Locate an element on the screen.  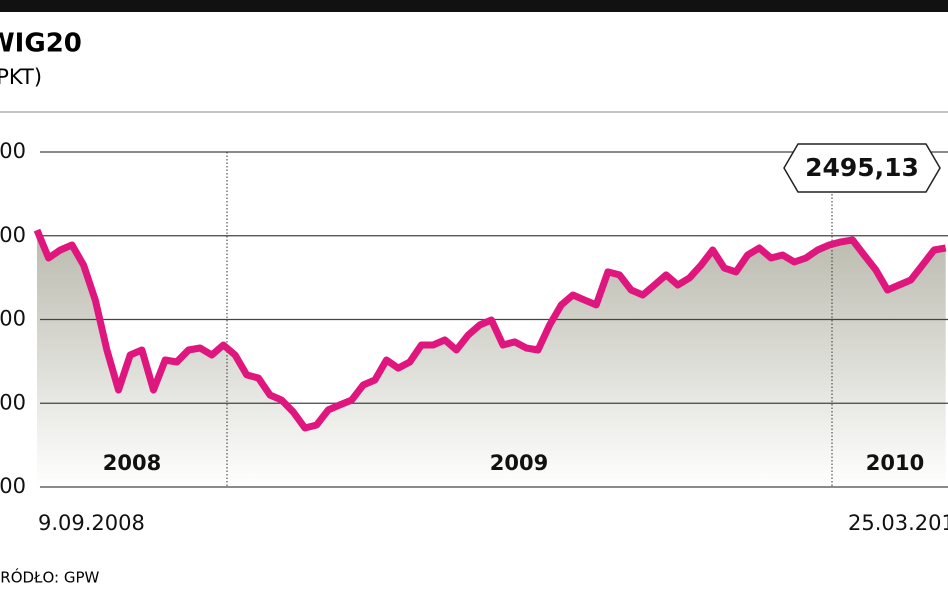
year-label: 2008 is located at coordinates (132, 463).